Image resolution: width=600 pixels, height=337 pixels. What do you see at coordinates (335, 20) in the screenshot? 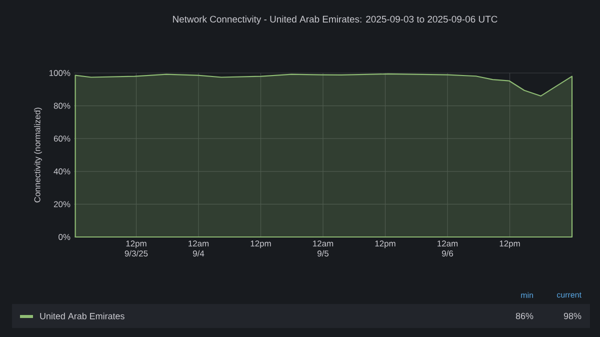
I see `chart-title: Network Connectivity - United Arab Emirates: 2025-09-03 to 2025-09-06 UTC` at bounding box center [335, 20].